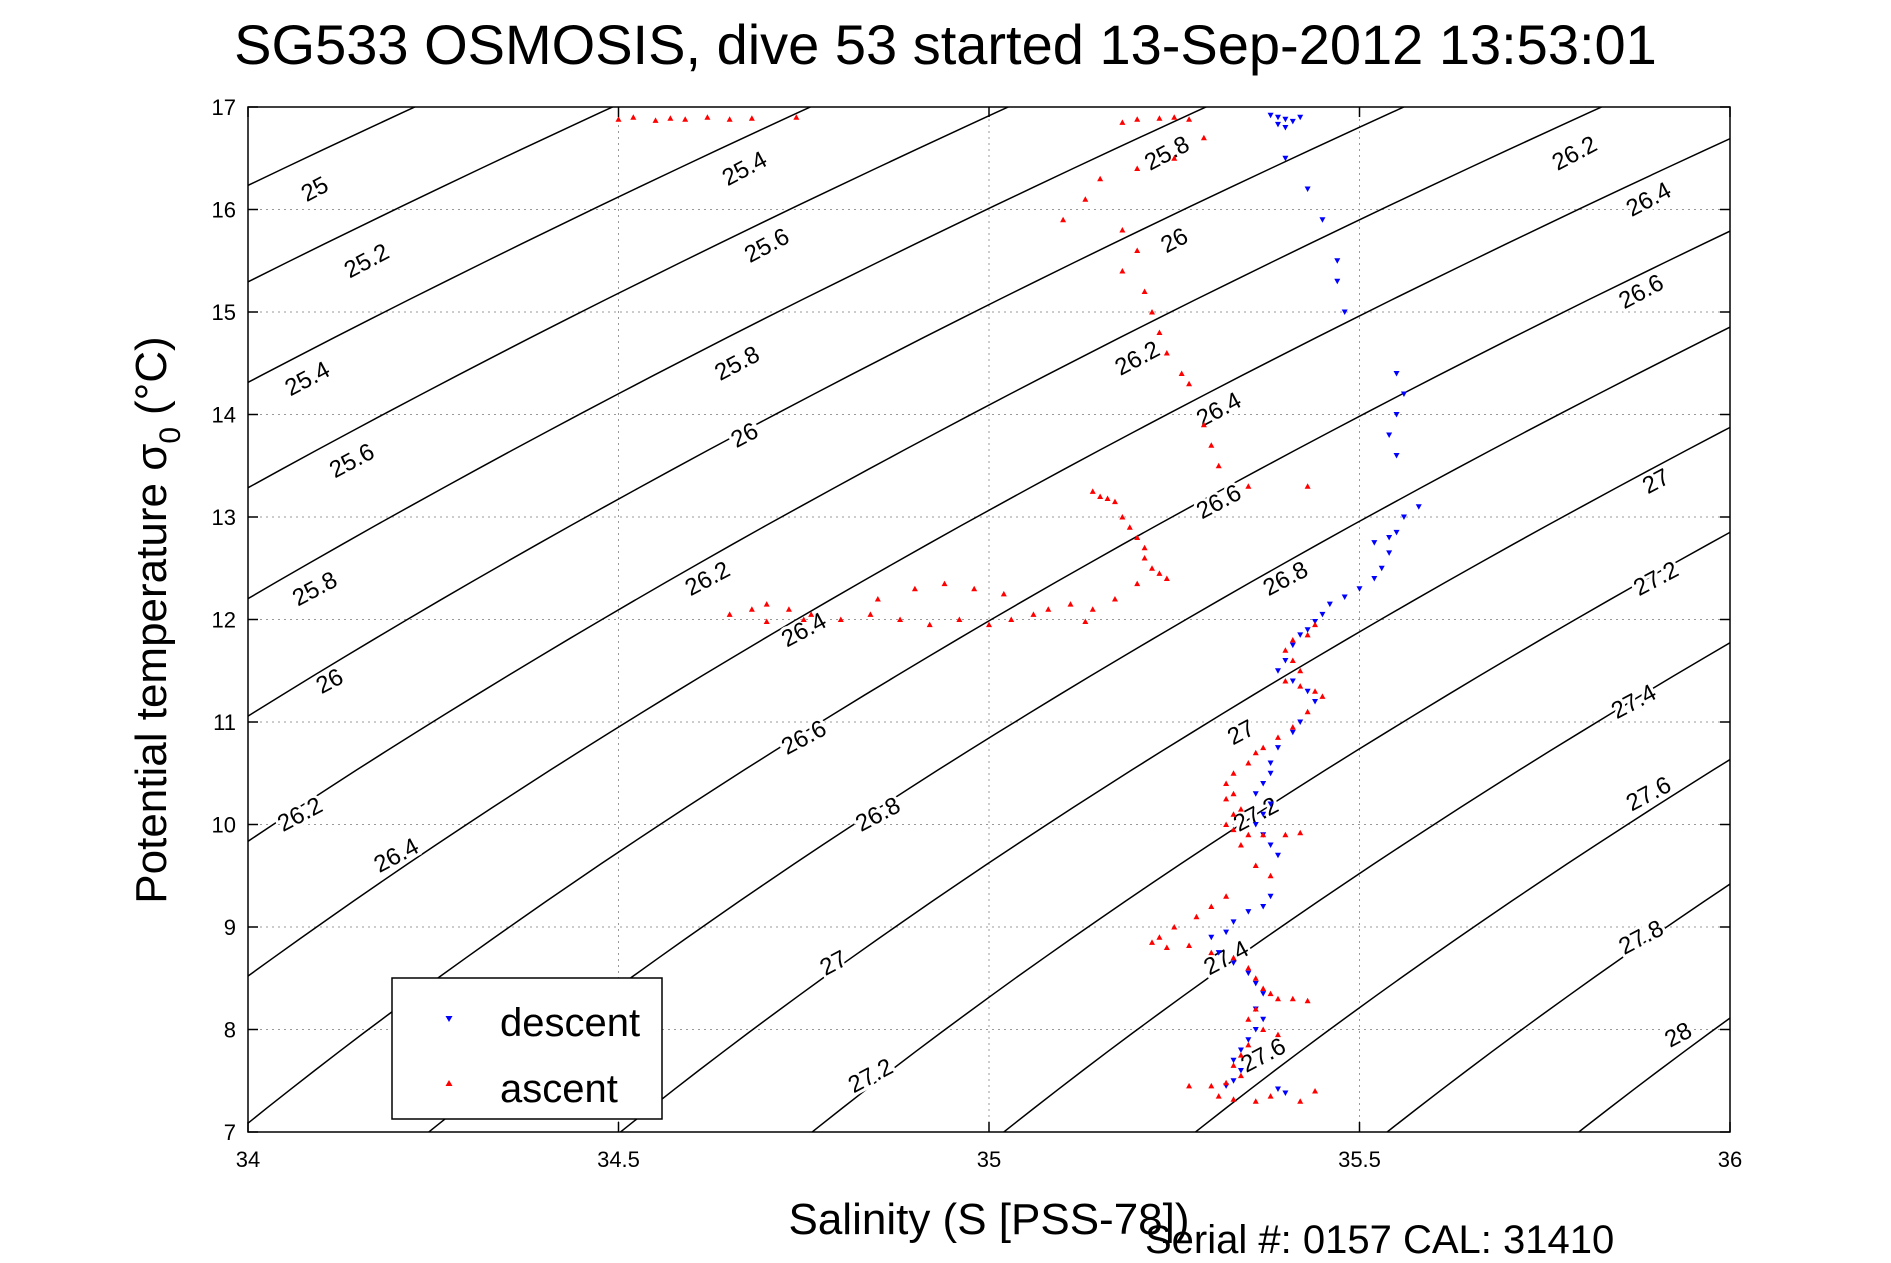 This screenshot has width=1891, height=1263. What do you see at coordinates (248, 1159) in the screenshot?
I see `x-tick-label: 34` at bounding box center [248, 1159].